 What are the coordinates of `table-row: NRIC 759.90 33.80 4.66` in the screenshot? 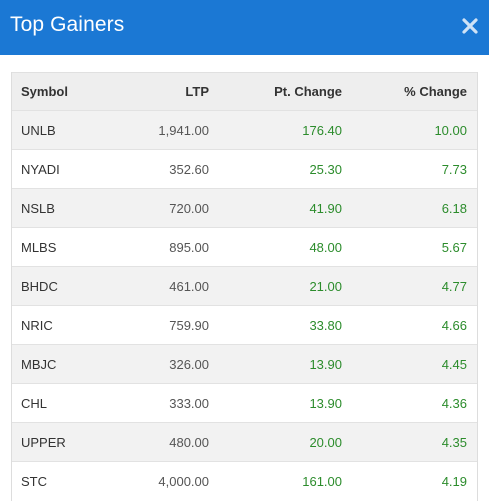 It's located at (244, 325).